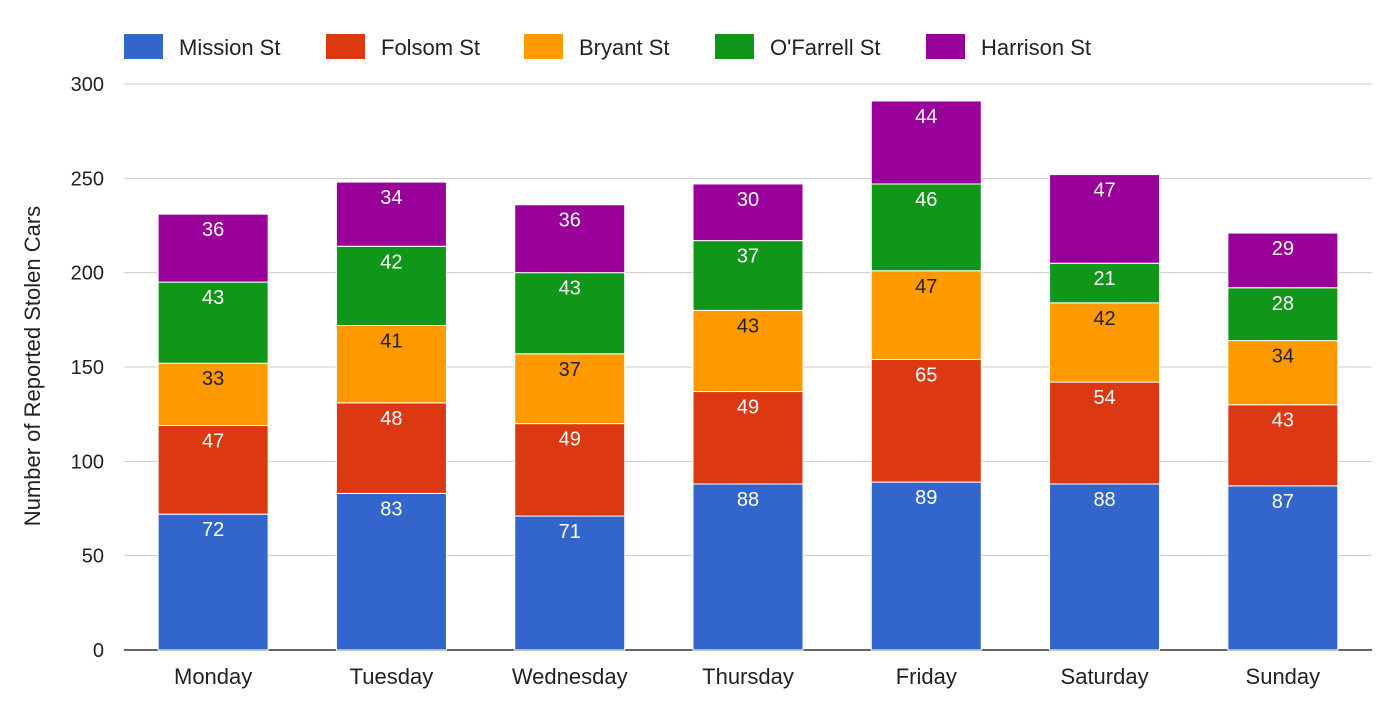 The height and width of the screenshot is (709, 1400). I want to click on data-label-folsom-st-tuesday: 48, so click(391, 419).